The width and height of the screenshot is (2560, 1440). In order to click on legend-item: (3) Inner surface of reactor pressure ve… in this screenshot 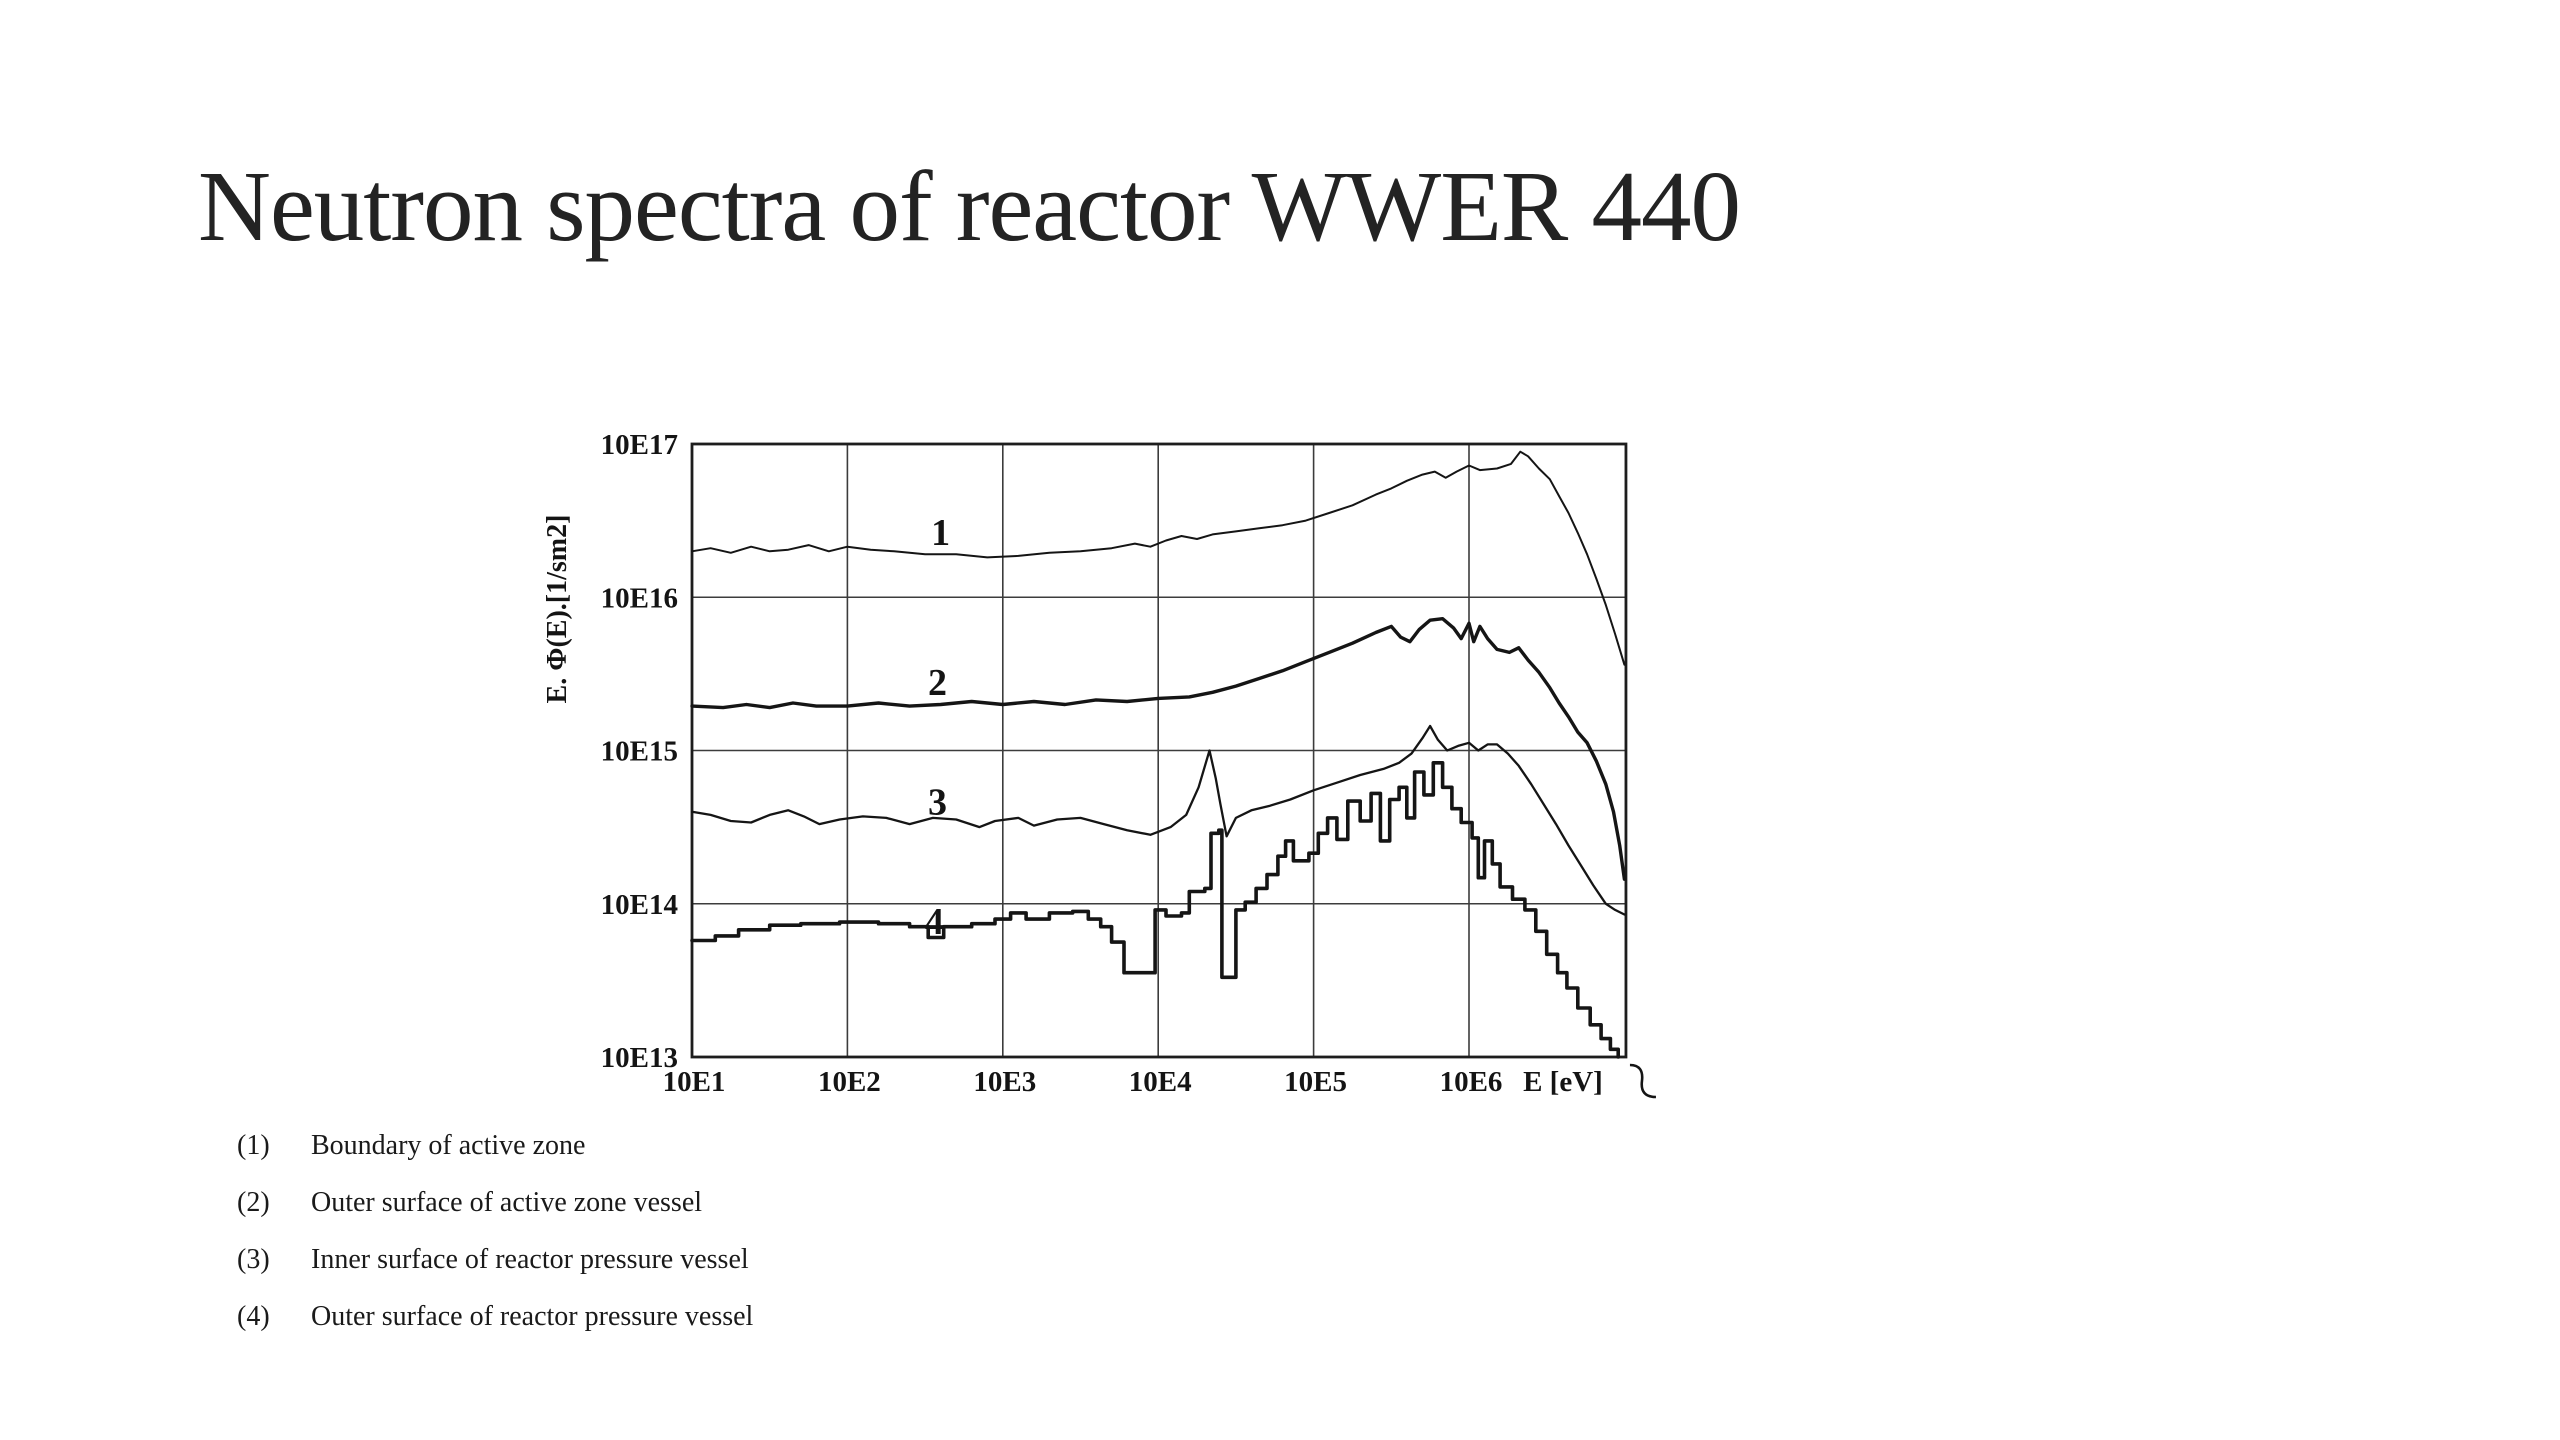, I will do `click(495, 1260)`.